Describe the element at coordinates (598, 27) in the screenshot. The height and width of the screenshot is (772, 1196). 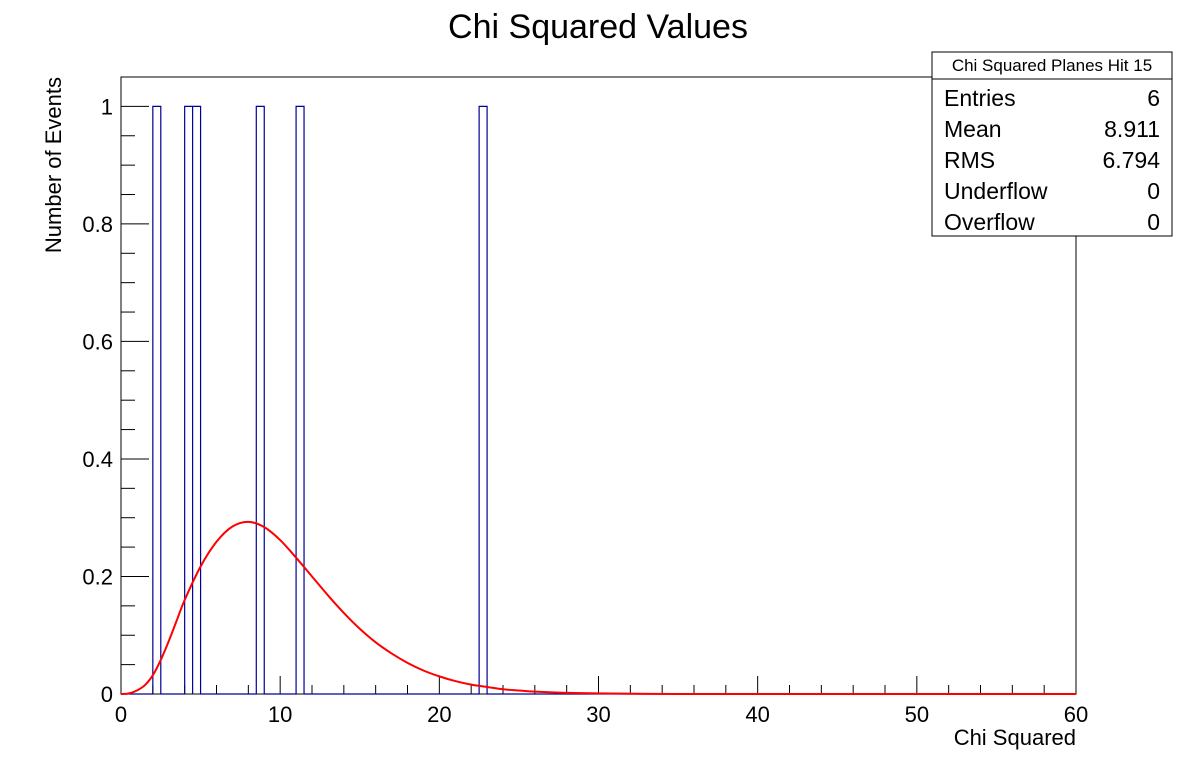
I see `chart-title: Chi Squared Values` at that location.